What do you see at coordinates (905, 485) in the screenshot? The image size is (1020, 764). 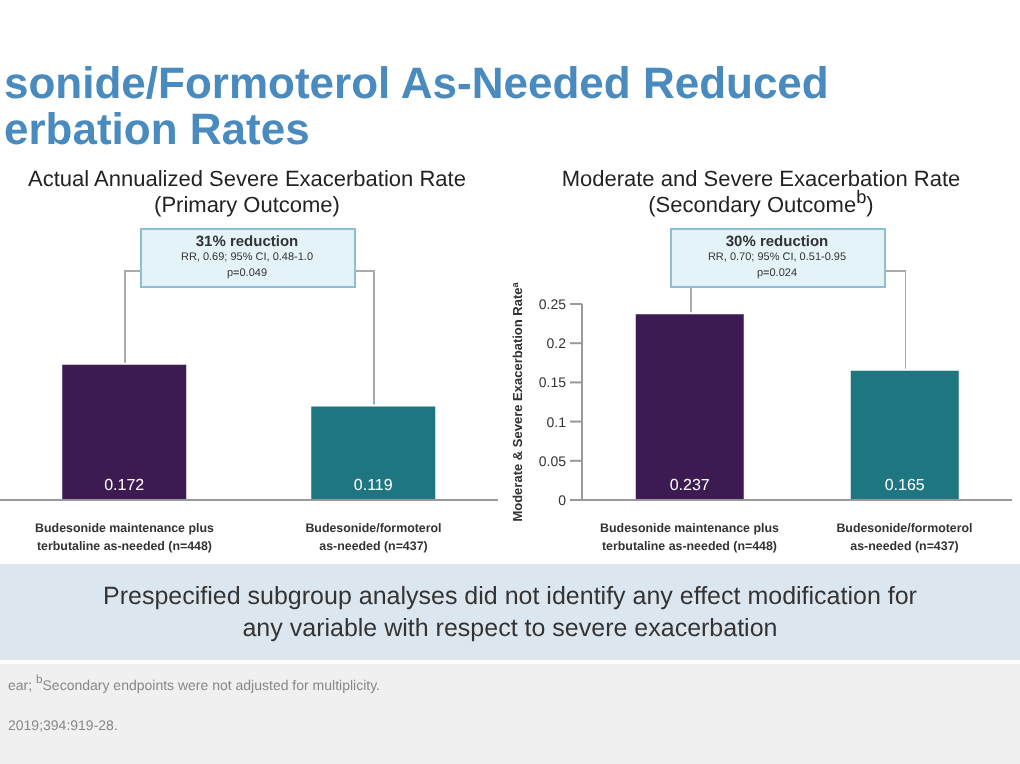 I see `data-label: 0.165` at bounding box center [905, 485].